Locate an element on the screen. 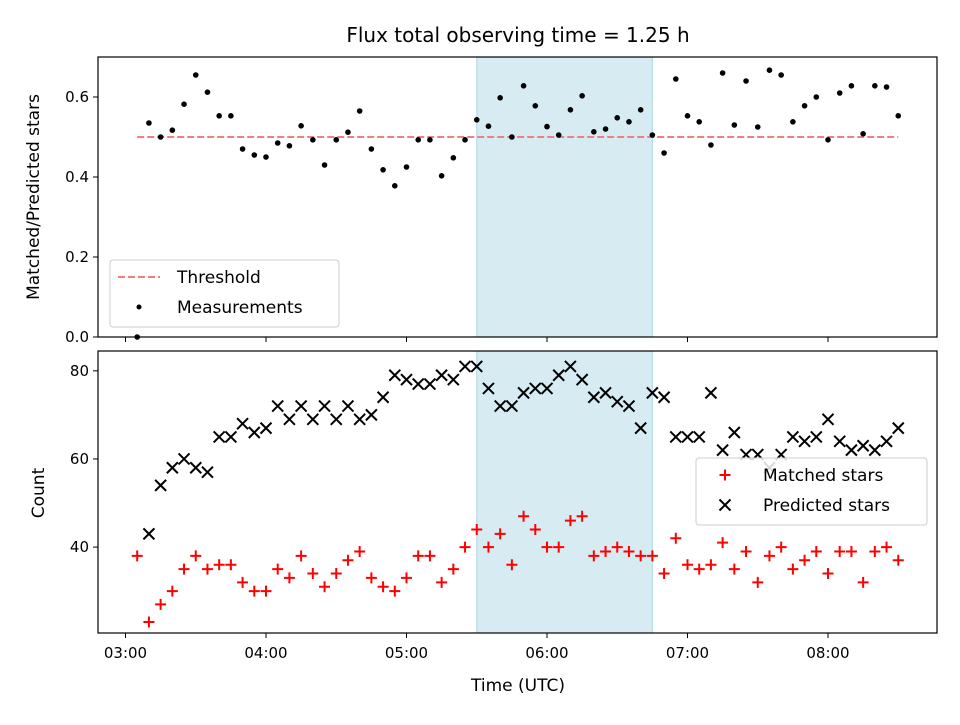 Image resolution: width=960 pixels, height=725 pixels. legend-measurements-label: Measurements is located at coordinates (240, 308).